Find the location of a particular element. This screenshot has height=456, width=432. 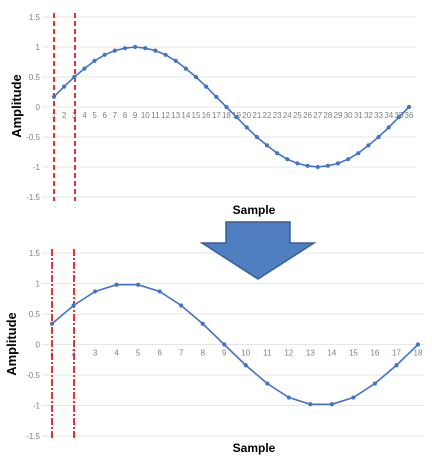

x-tick-label: 31 is located at coordinates (358, 115).